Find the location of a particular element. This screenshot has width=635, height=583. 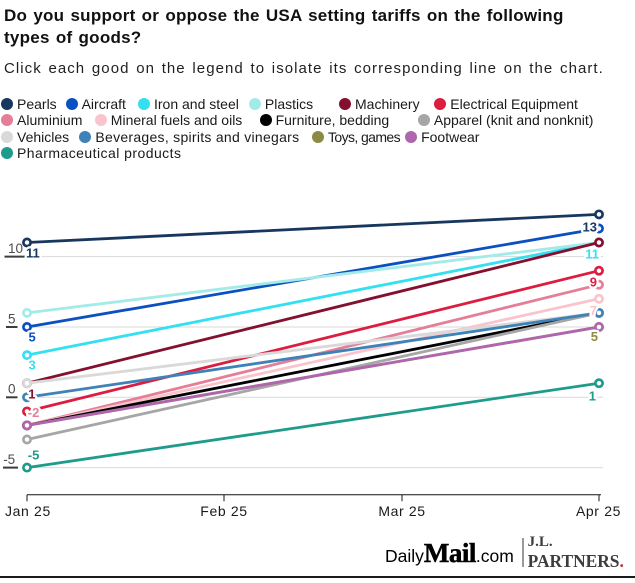

svg-text: 3 is located at coordinates (32, 365).